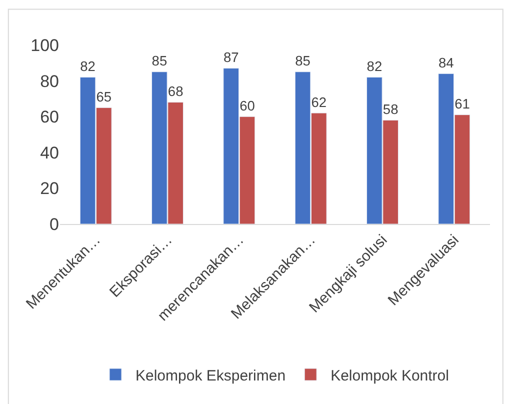  I want to click on y-tick-label: 60, so click(49, 117).